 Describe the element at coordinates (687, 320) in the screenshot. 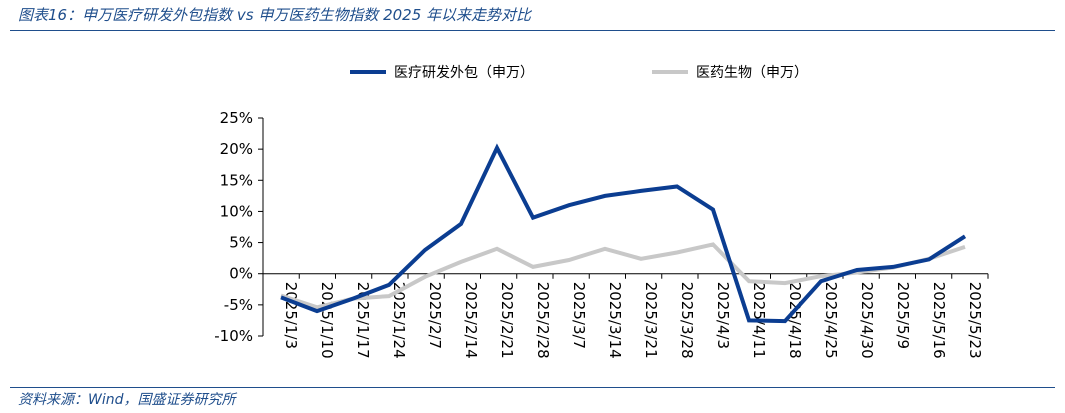

I see `x-tick-label: 2025/3/28` at that location.